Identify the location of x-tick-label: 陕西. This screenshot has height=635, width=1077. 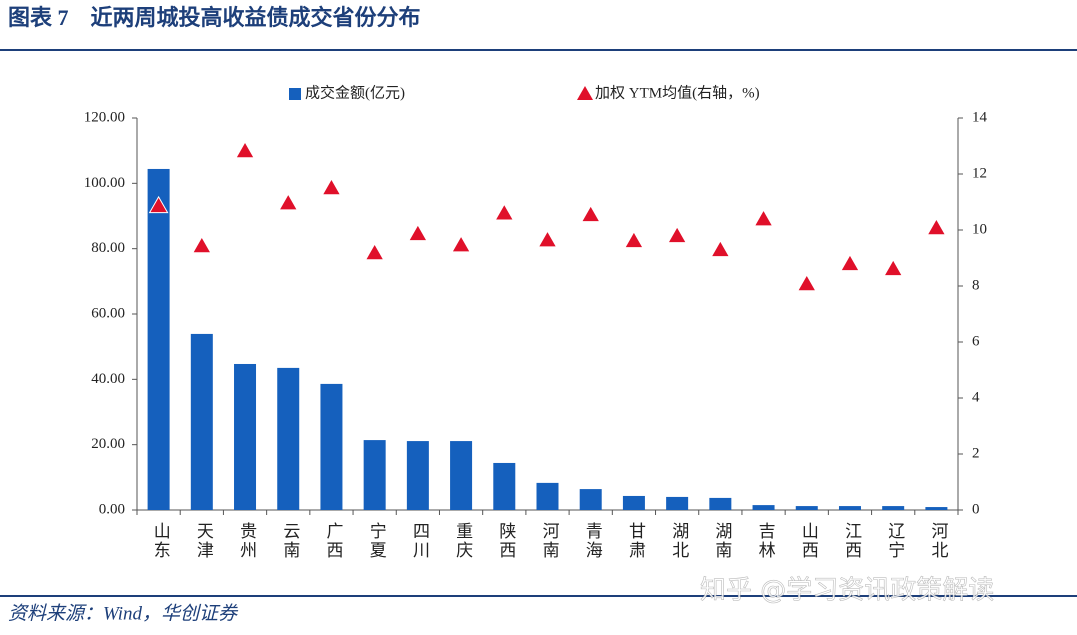
(505, 541).